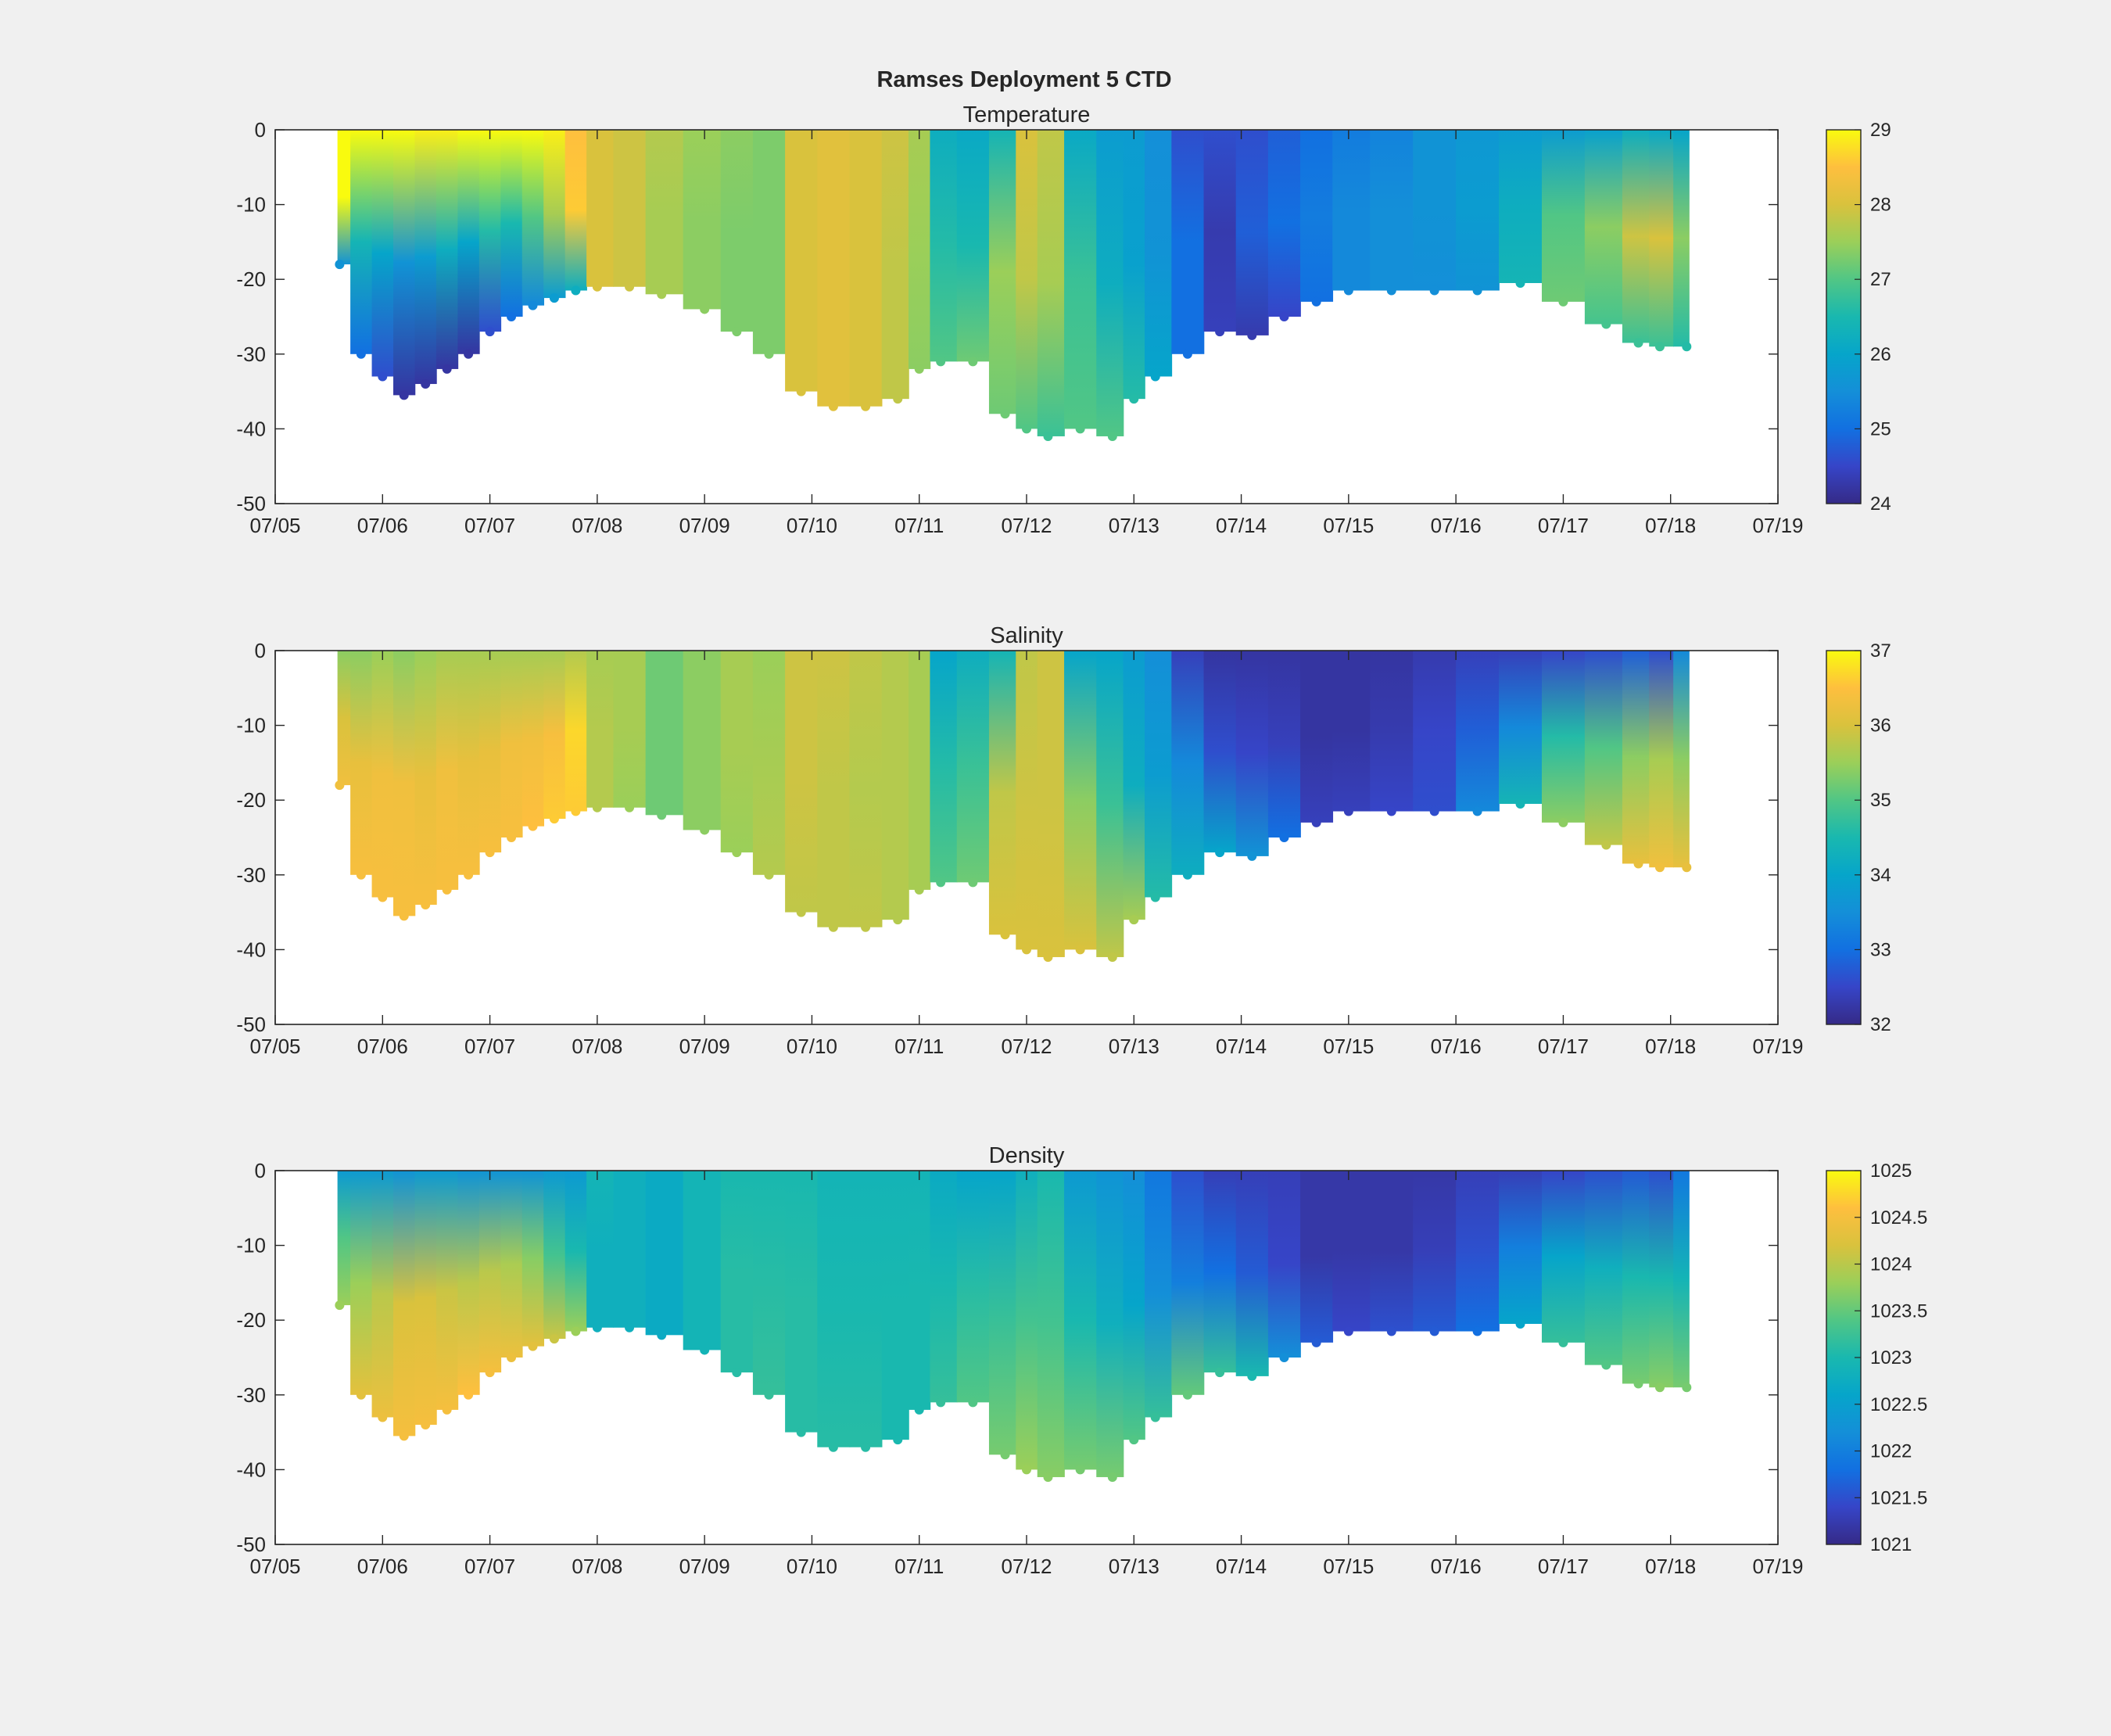 This screenshot has height=1736, width=2111. Describe the element at coordinates (274, 525) in the screenshot. I see `x-tick-label: 07/05` at that location.